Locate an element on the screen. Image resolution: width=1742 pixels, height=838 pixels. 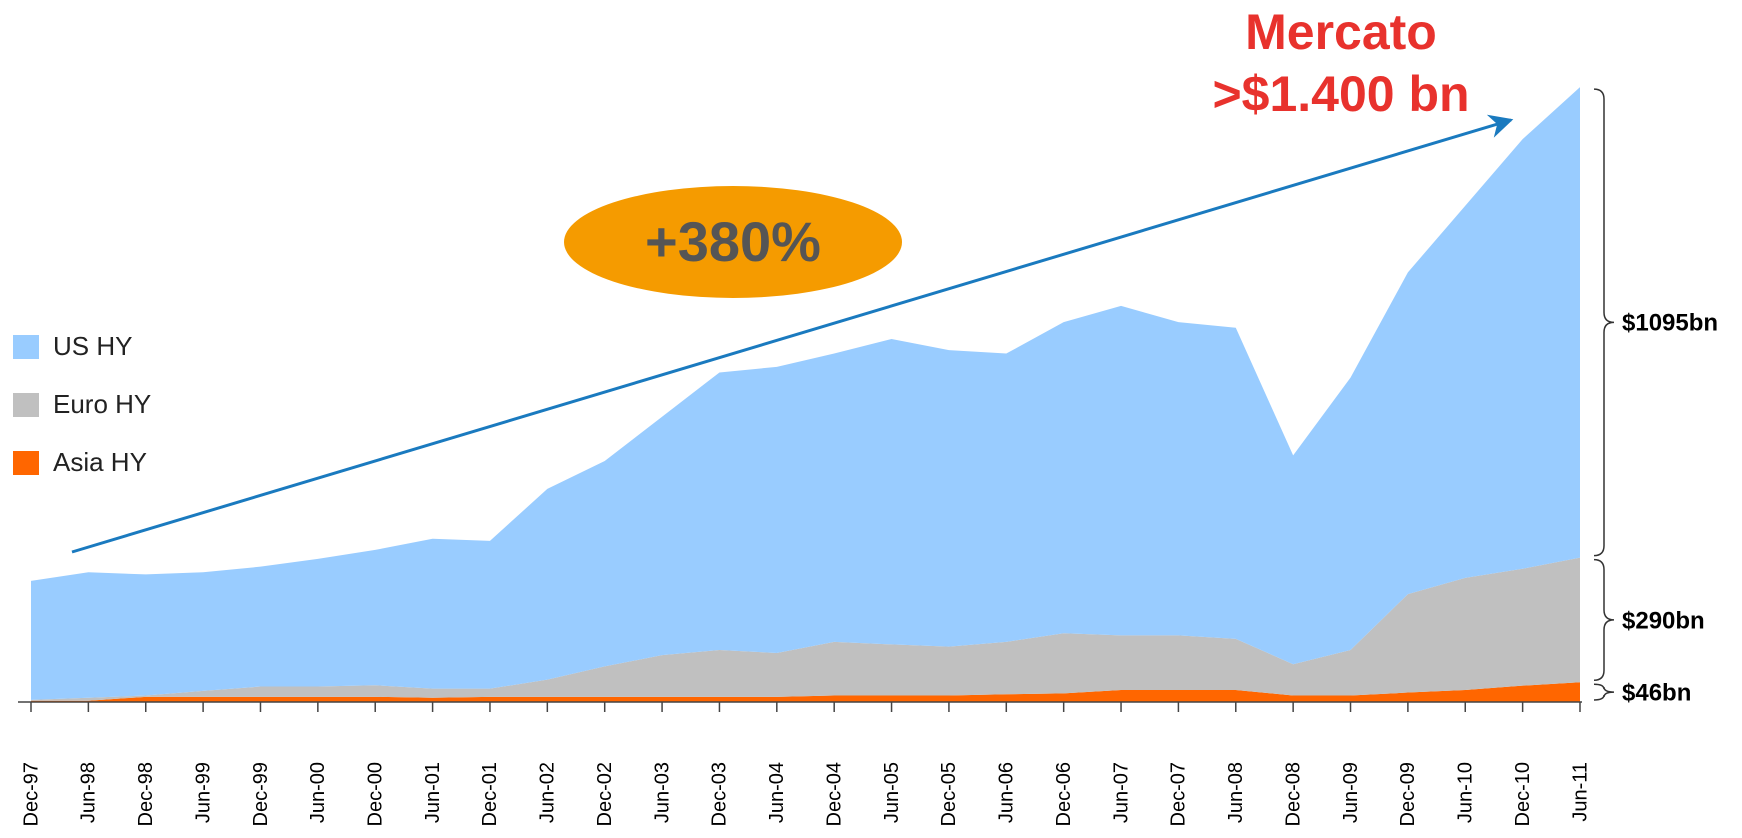
x-tick-label: Dec-02 is located at coordinates (605, 794).